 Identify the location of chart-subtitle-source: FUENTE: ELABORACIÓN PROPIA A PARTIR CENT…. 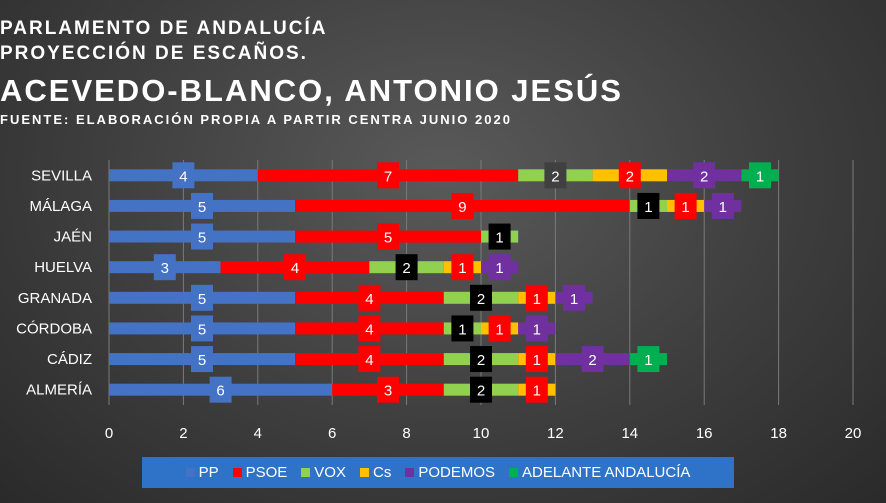
(256, 119).